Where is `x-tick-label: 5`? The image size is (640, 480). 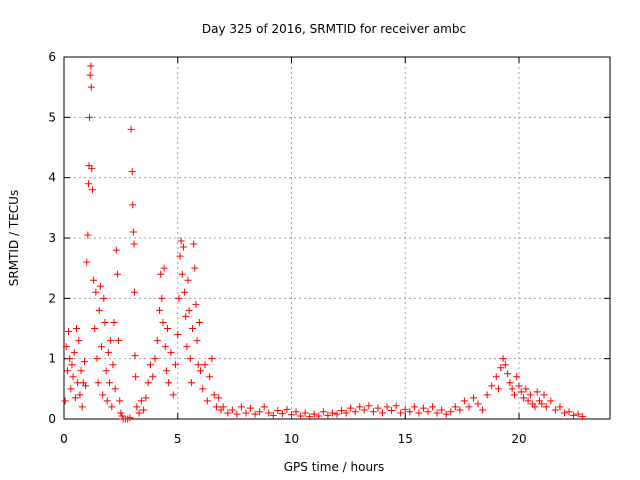 x-tick-label: 5 is located at coordinates (178, 439).